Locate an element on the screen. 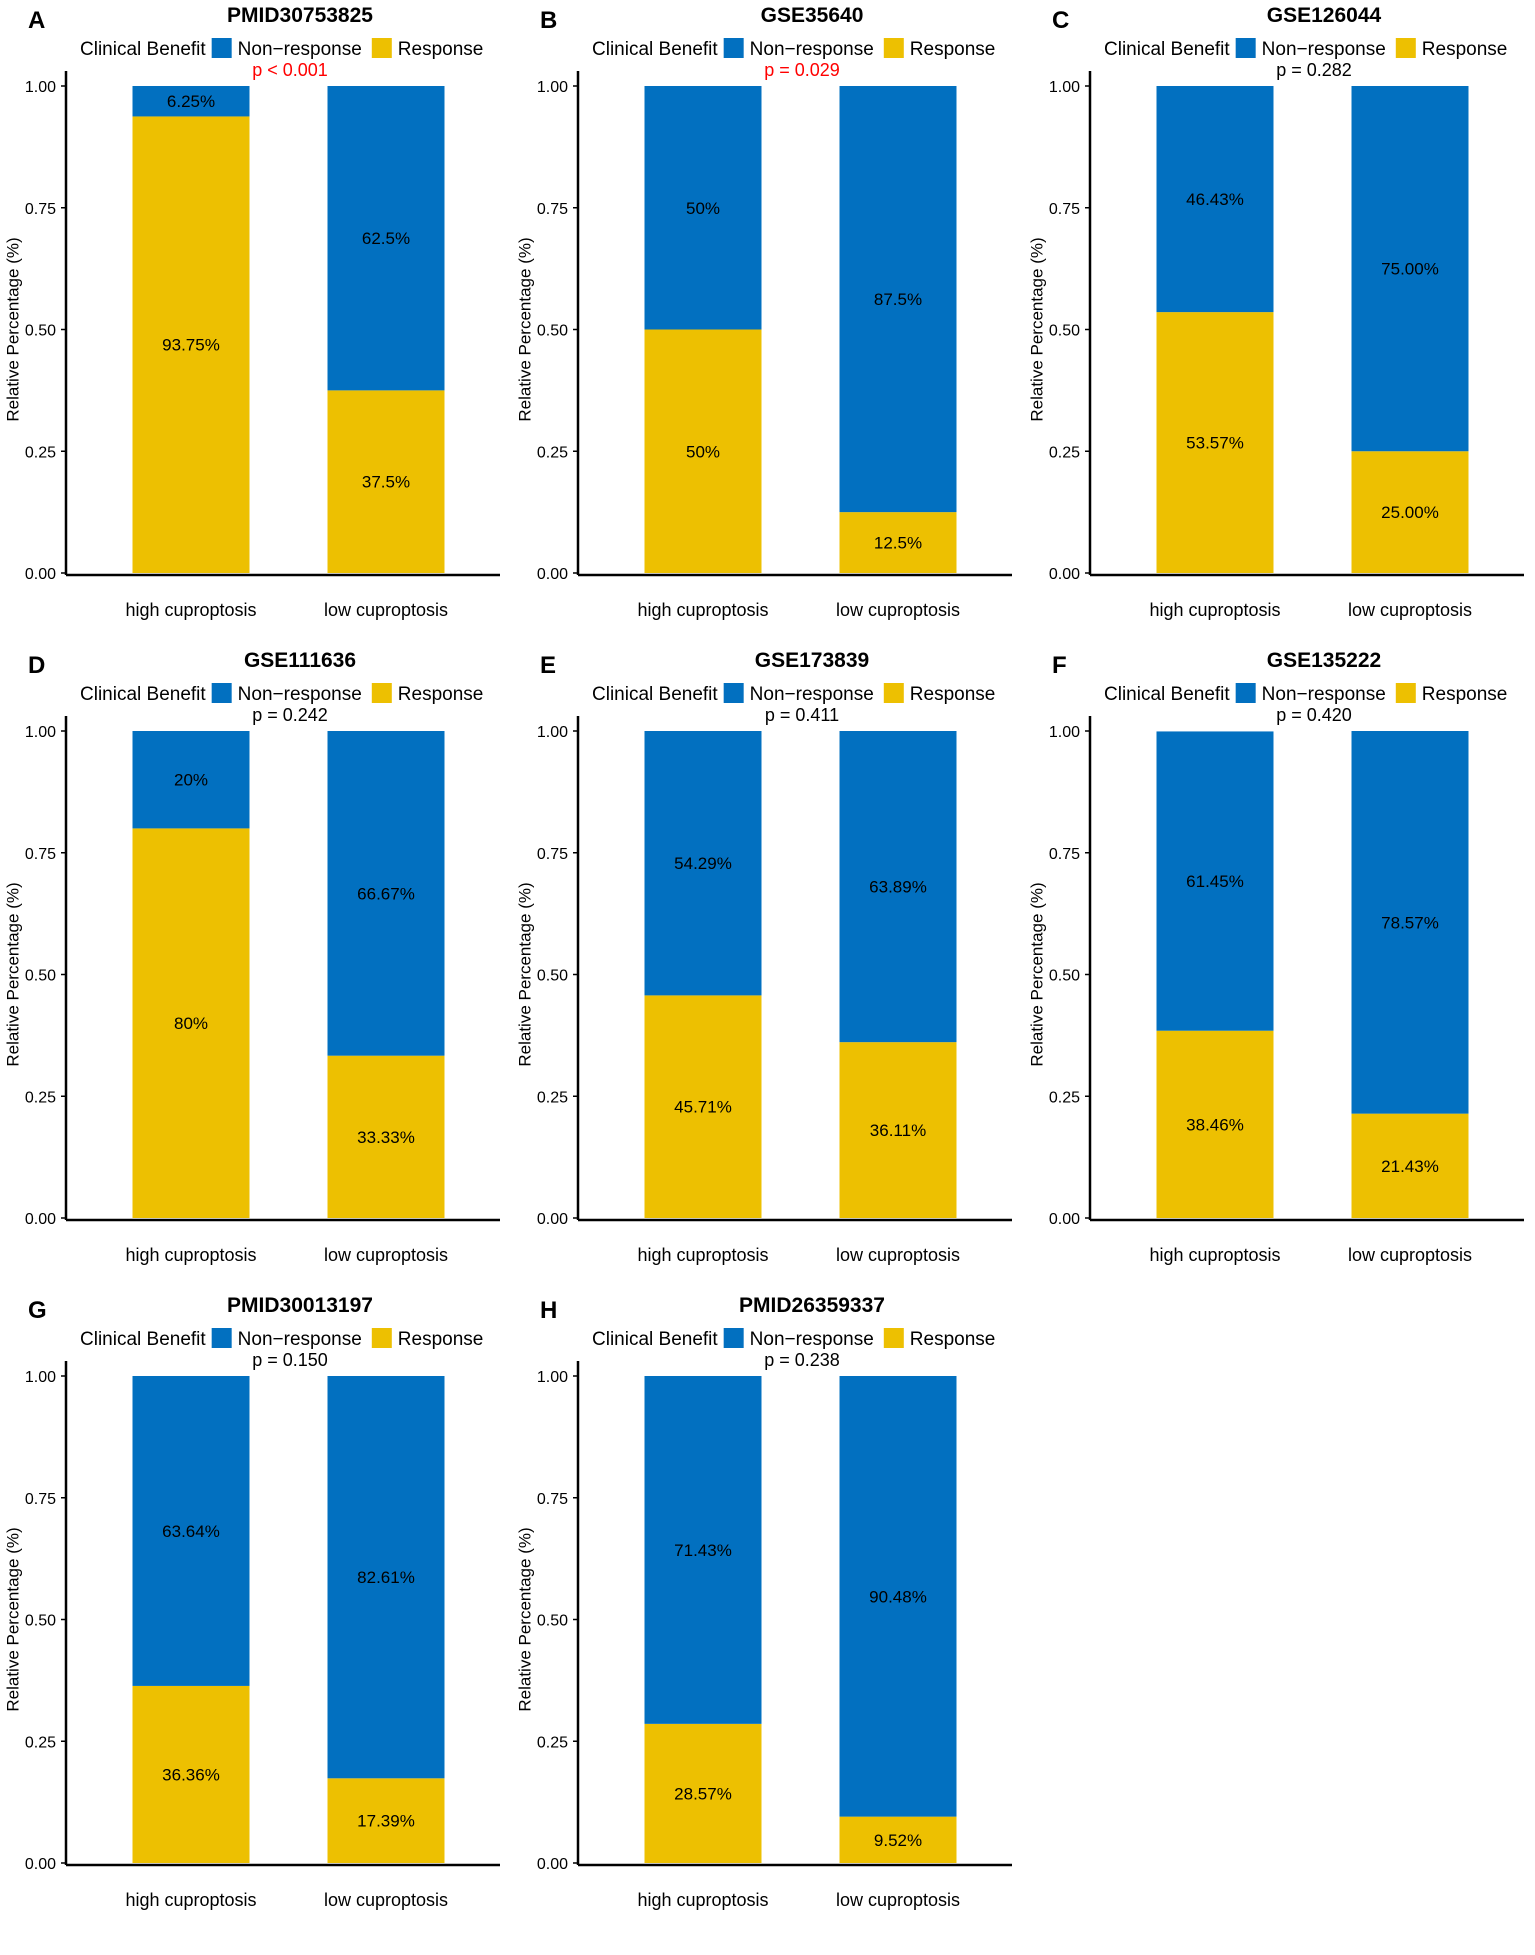 The image size is (1535, 1955). bar-label-non-response: 78.57% is located at coordinates (1410, 922).